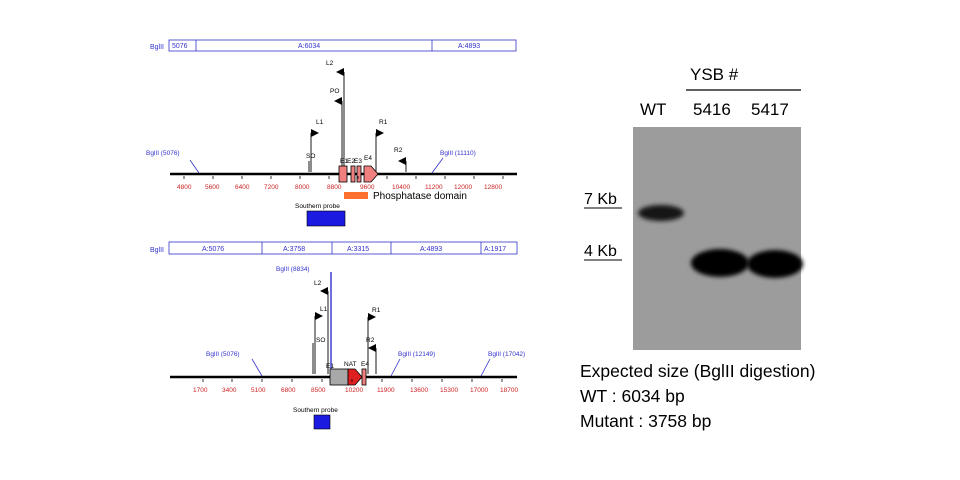 Image resolution: width=960 pixels, height=480 pixels. Describe the element at coordinates (294, 249) in the screenshot. I see `svg-text: A:3758` at that location.